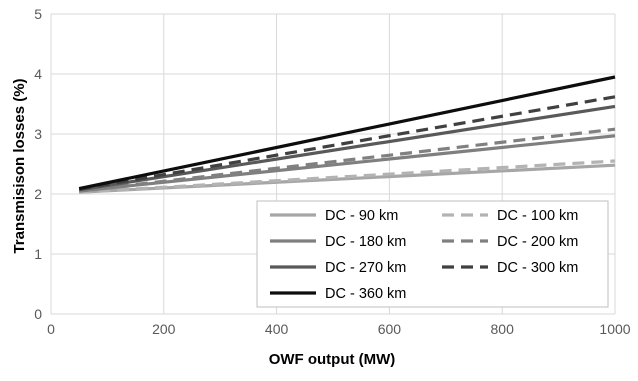 Image resolution: width=638 pixels, height=381 pixels. What do you see at coordinates (365, 242) in the screenshot?
I see `legend-label: DC - 180 km` at bounding box center [365, 242].